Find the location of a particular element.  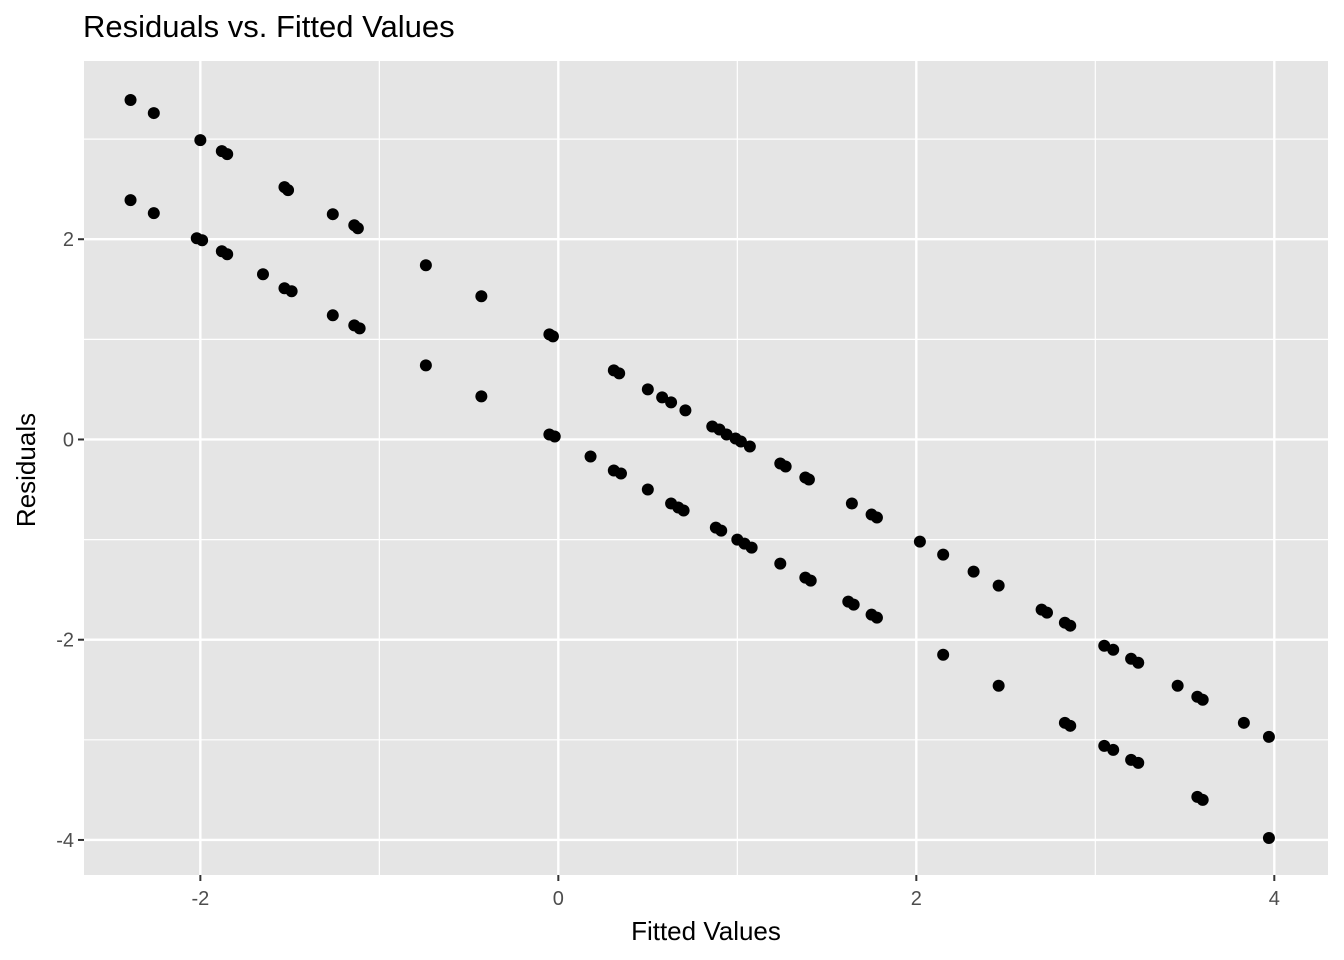

y-tick-label: -2 is located at coordinates (65, 641).